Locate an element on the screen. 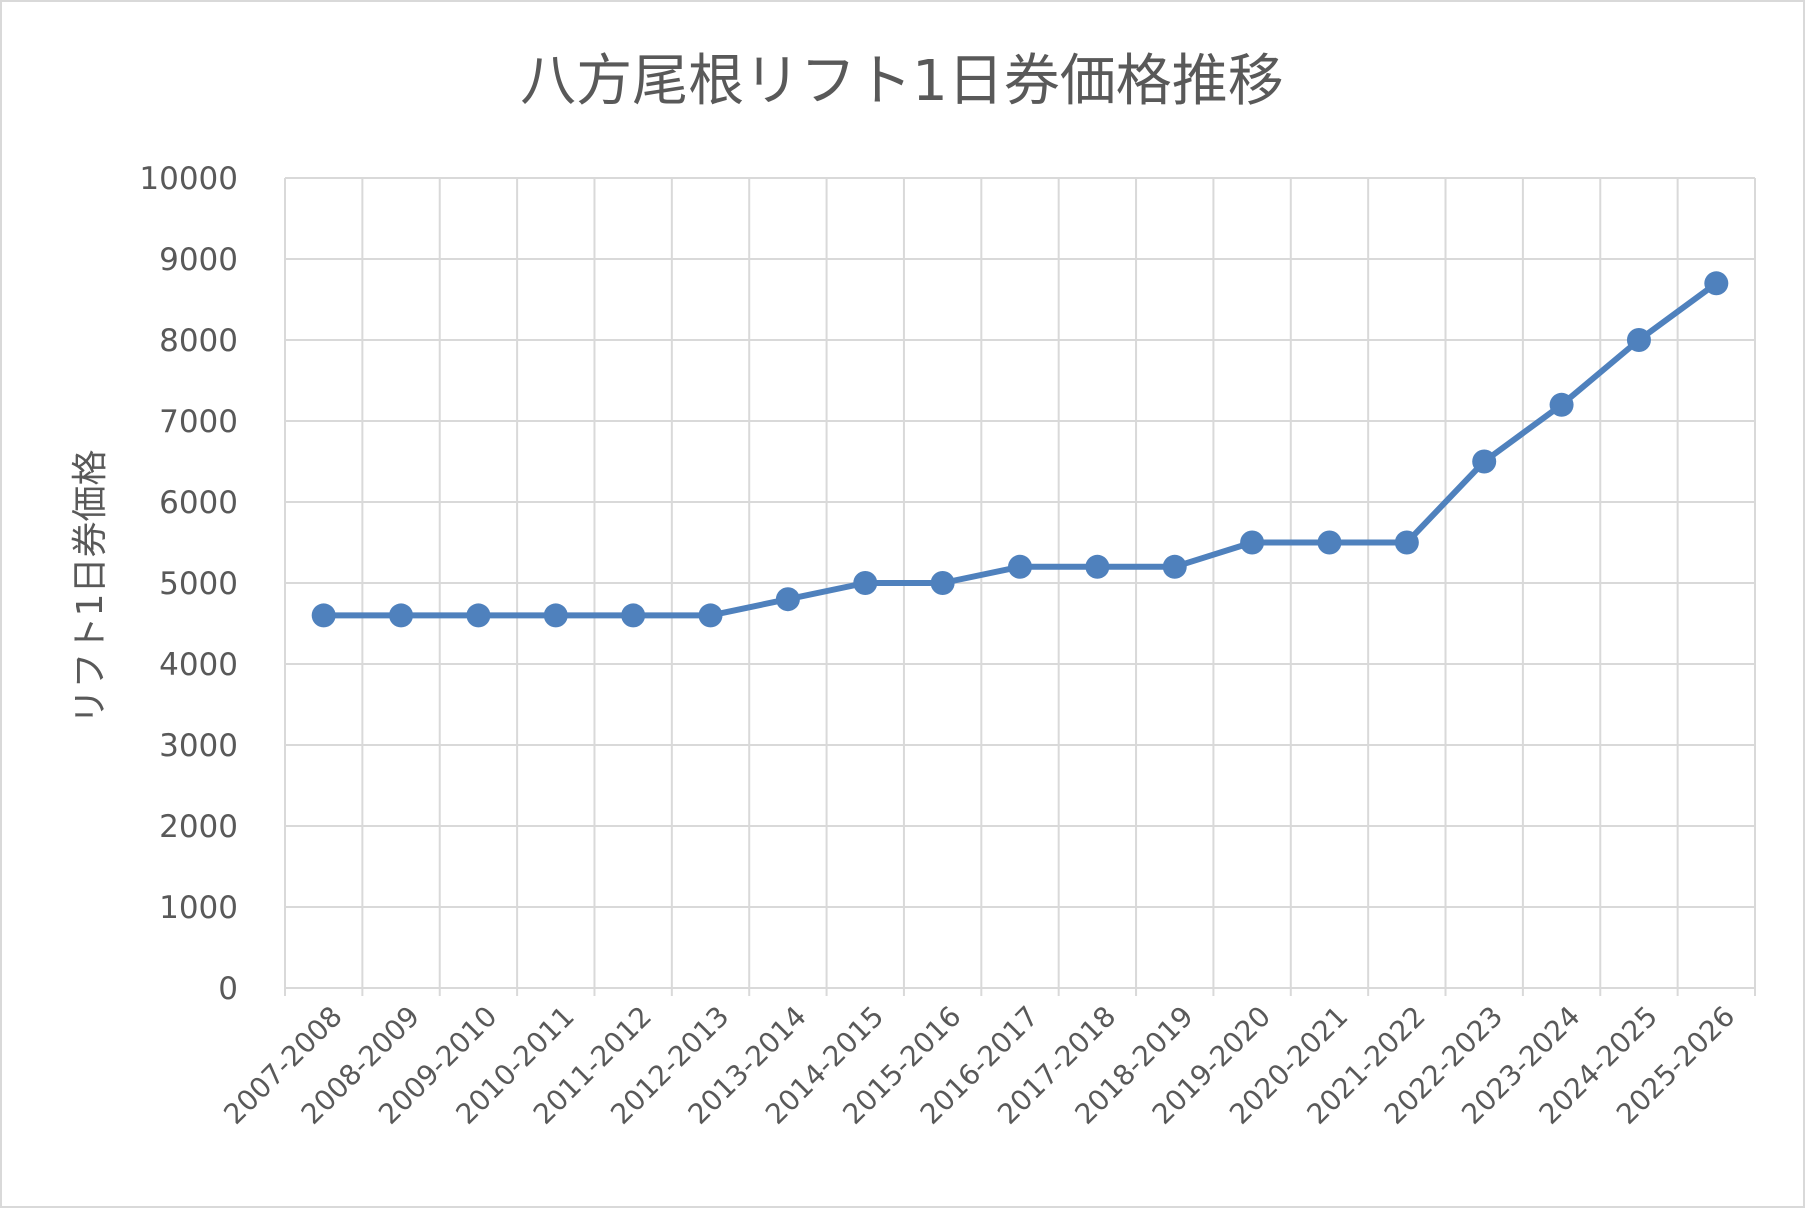  y-tick-label: 2000 is located at coordinates (198, 827).